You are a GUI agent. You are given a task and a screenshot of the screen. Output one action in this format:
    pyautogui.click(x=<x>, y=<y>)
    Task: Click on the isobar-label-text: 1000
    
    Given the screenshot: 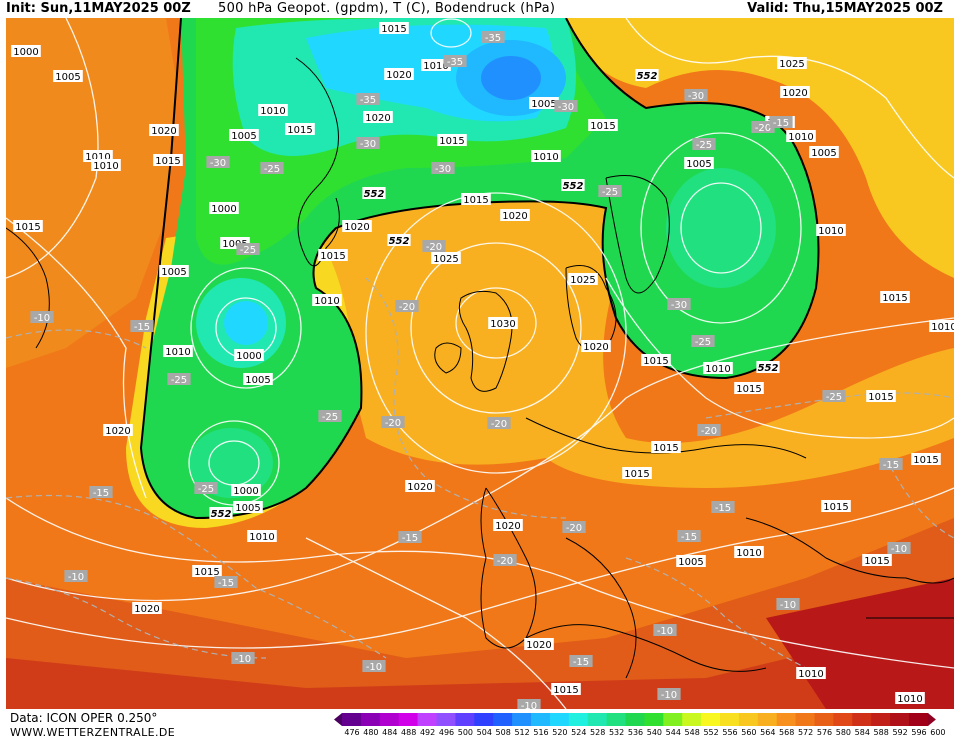 What is the action you would take?
    pyautogui.click(x=25, y=52)
    